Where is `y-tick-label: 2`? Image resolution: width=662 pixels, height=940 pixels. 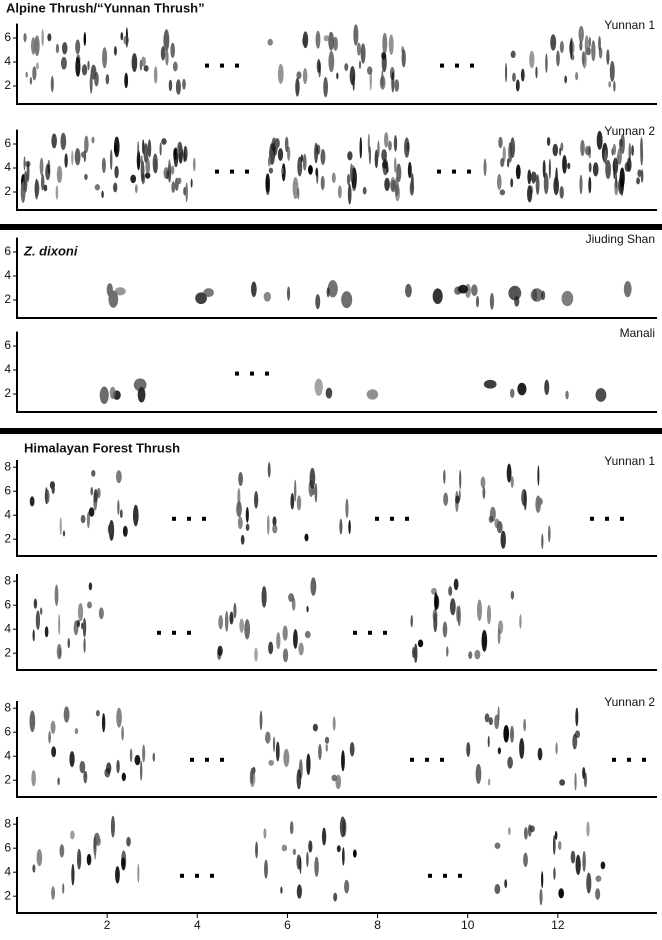
y-tick-label: 2 is located at coordinates (7, 299).